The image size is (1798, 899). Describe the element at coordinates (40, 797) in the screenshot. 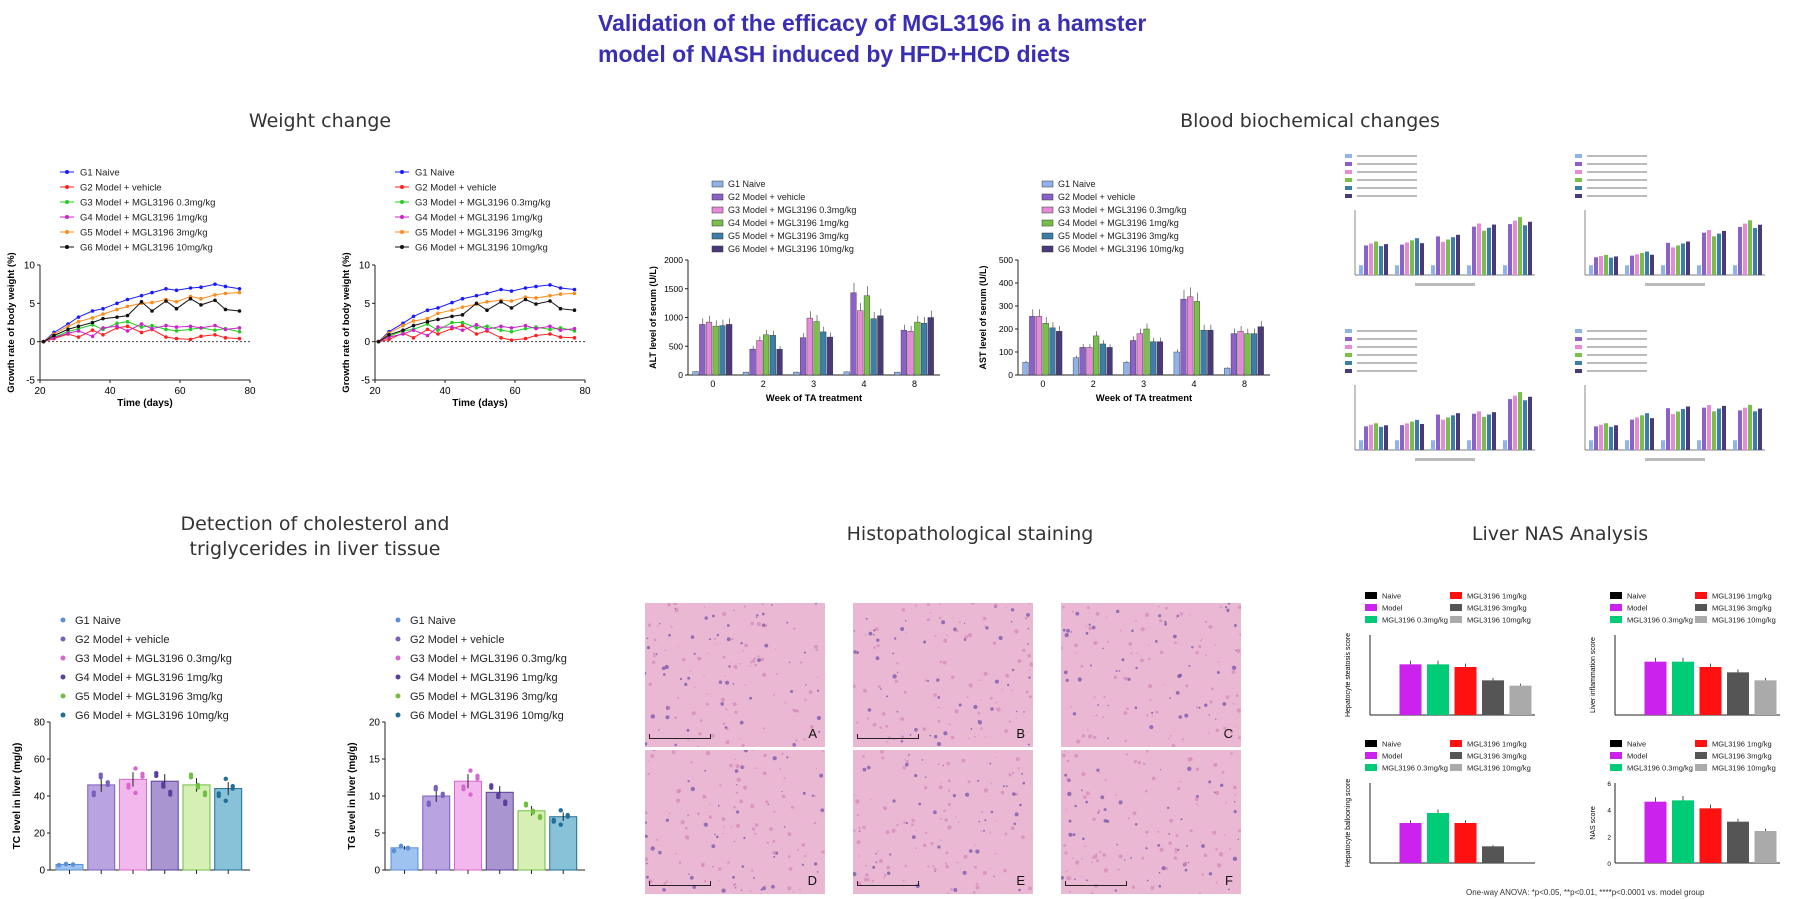

I see `y-tick-label: 40` at that location.